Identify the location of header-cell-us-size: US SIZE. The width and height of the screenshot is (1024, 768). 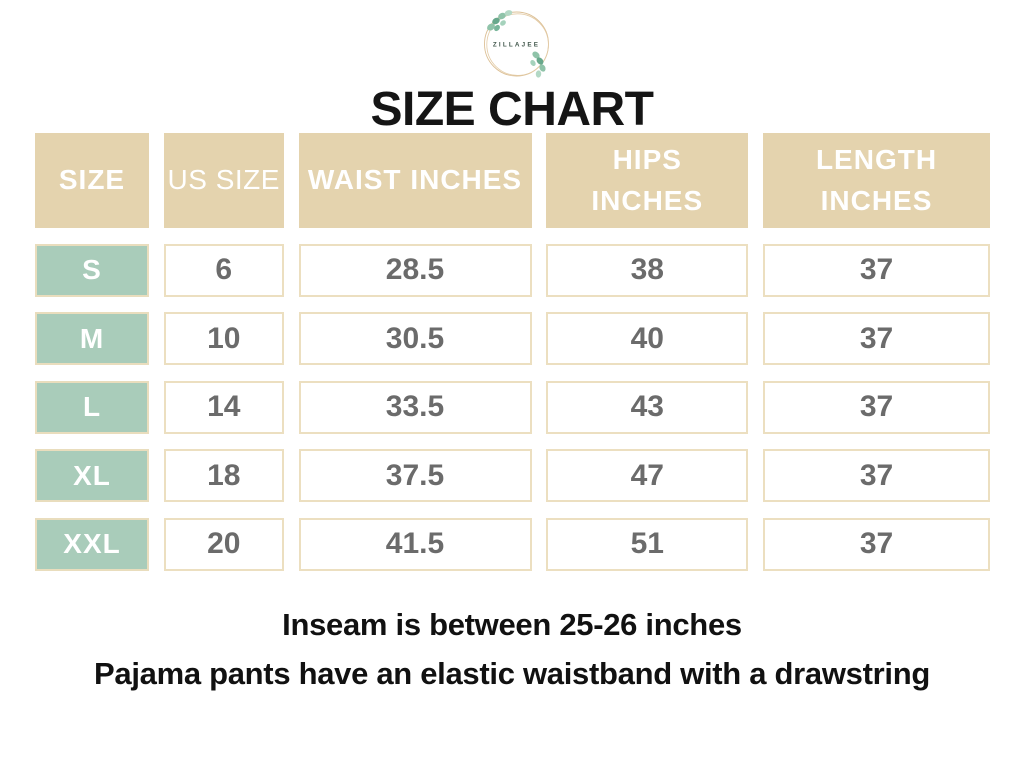
(223, 180).